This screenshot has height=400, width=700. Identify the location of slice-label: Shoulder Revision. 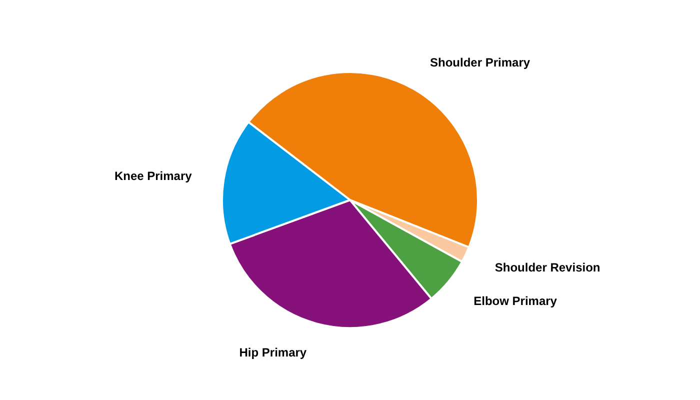
(547, 267).